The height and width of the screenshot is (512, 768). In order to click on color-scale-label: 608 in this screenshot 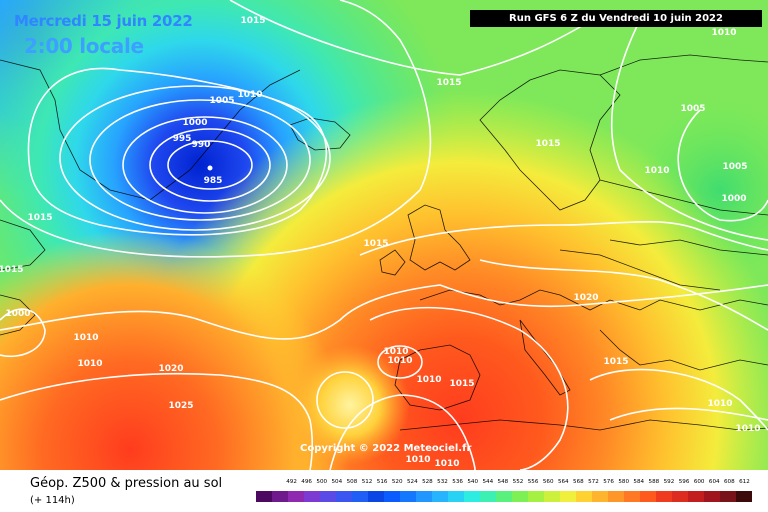, I will do `click(729, 482)`.